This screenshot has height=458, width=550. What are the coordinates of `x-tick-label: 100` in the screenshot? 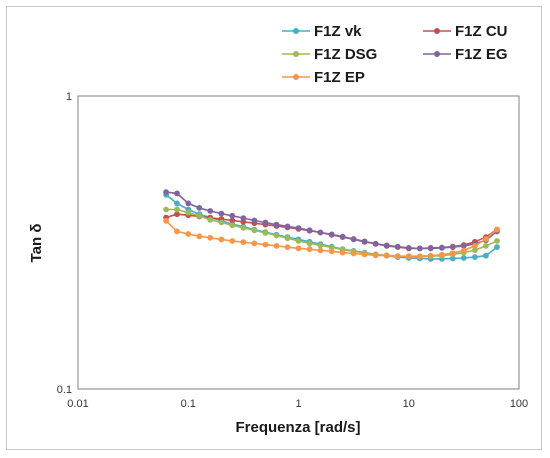 It's located at (519, 404).